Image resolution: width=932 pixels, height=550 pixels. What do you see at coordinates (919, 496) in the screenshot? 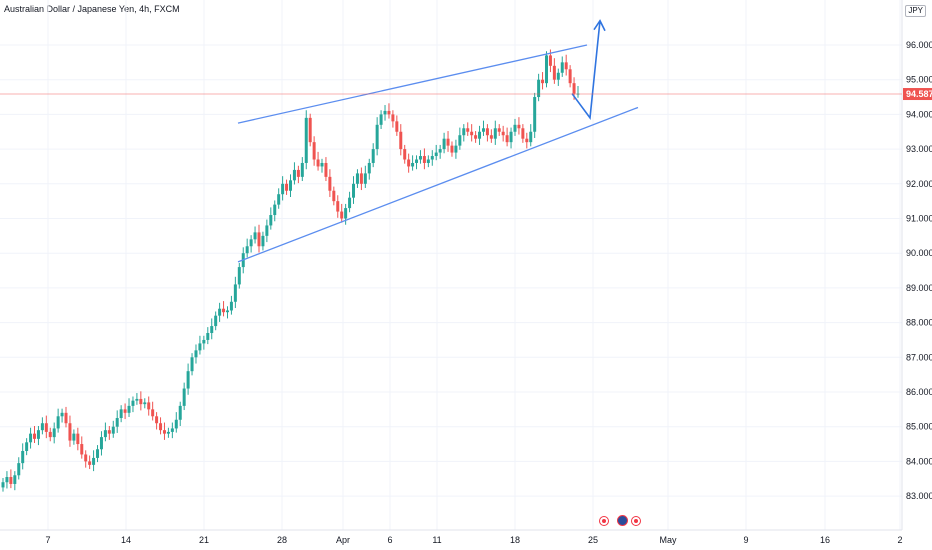
I see `price-tick-label: 83.000` at bounding box center [919, 496].